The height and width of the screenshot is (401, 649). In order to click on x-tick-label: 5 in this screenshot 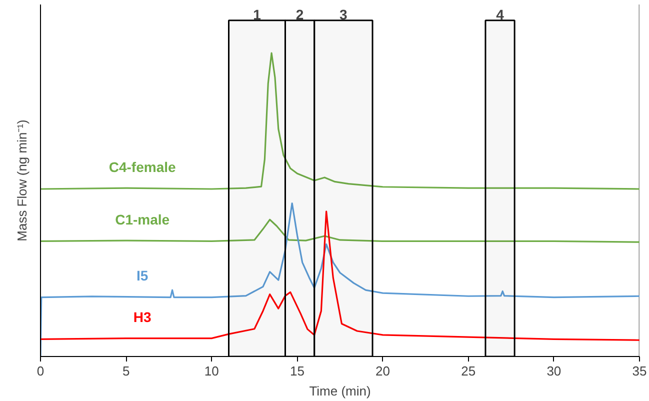, I will do `click(126, 371)`.